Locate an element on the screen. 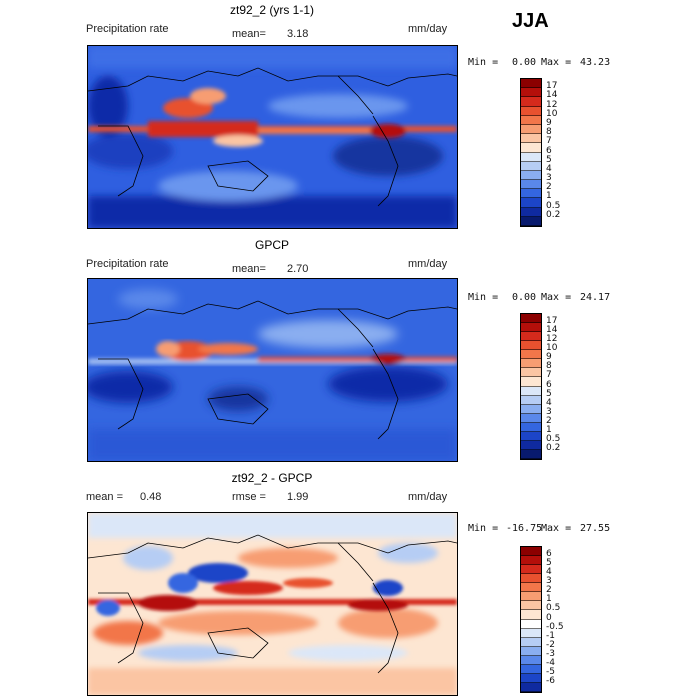  colorbar-tick-label: 7 is located at coordinates (549, 141).